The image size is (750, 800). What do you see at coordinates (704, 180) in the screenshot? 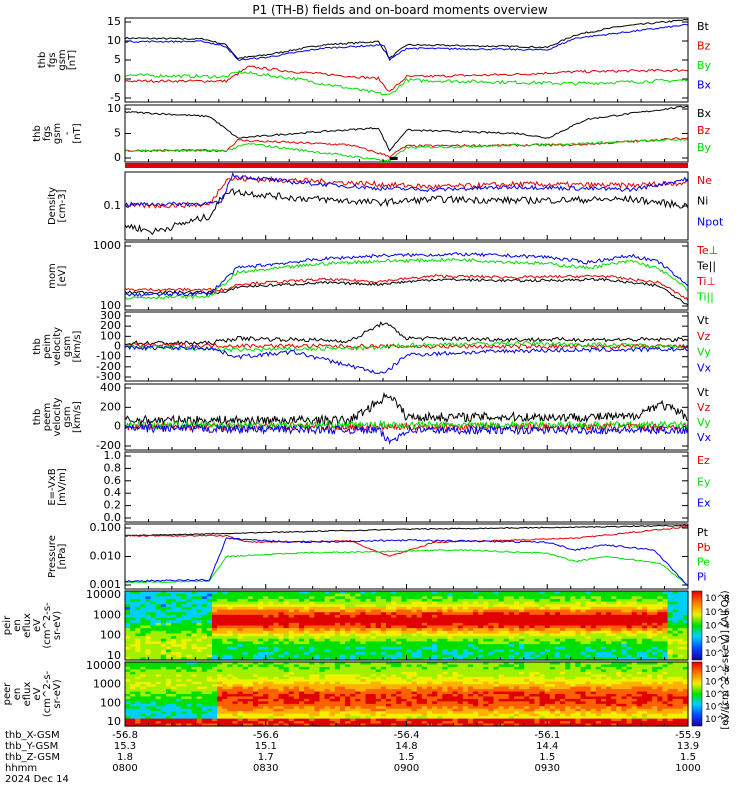
I see `legend-Ne: Ne` at bounding box center [704, 180].